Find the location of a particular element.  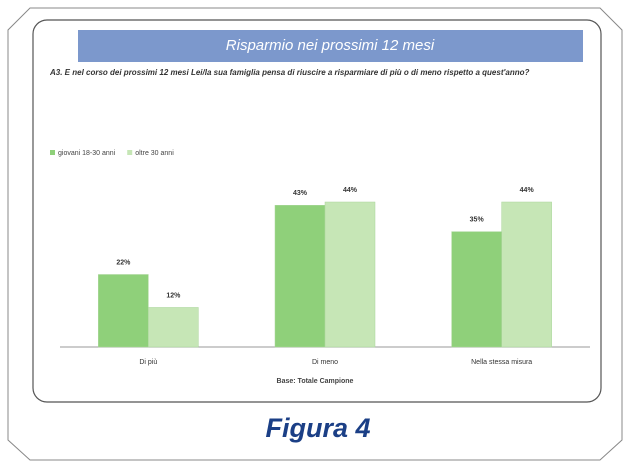

title-band is located at coordinates (330, 46).